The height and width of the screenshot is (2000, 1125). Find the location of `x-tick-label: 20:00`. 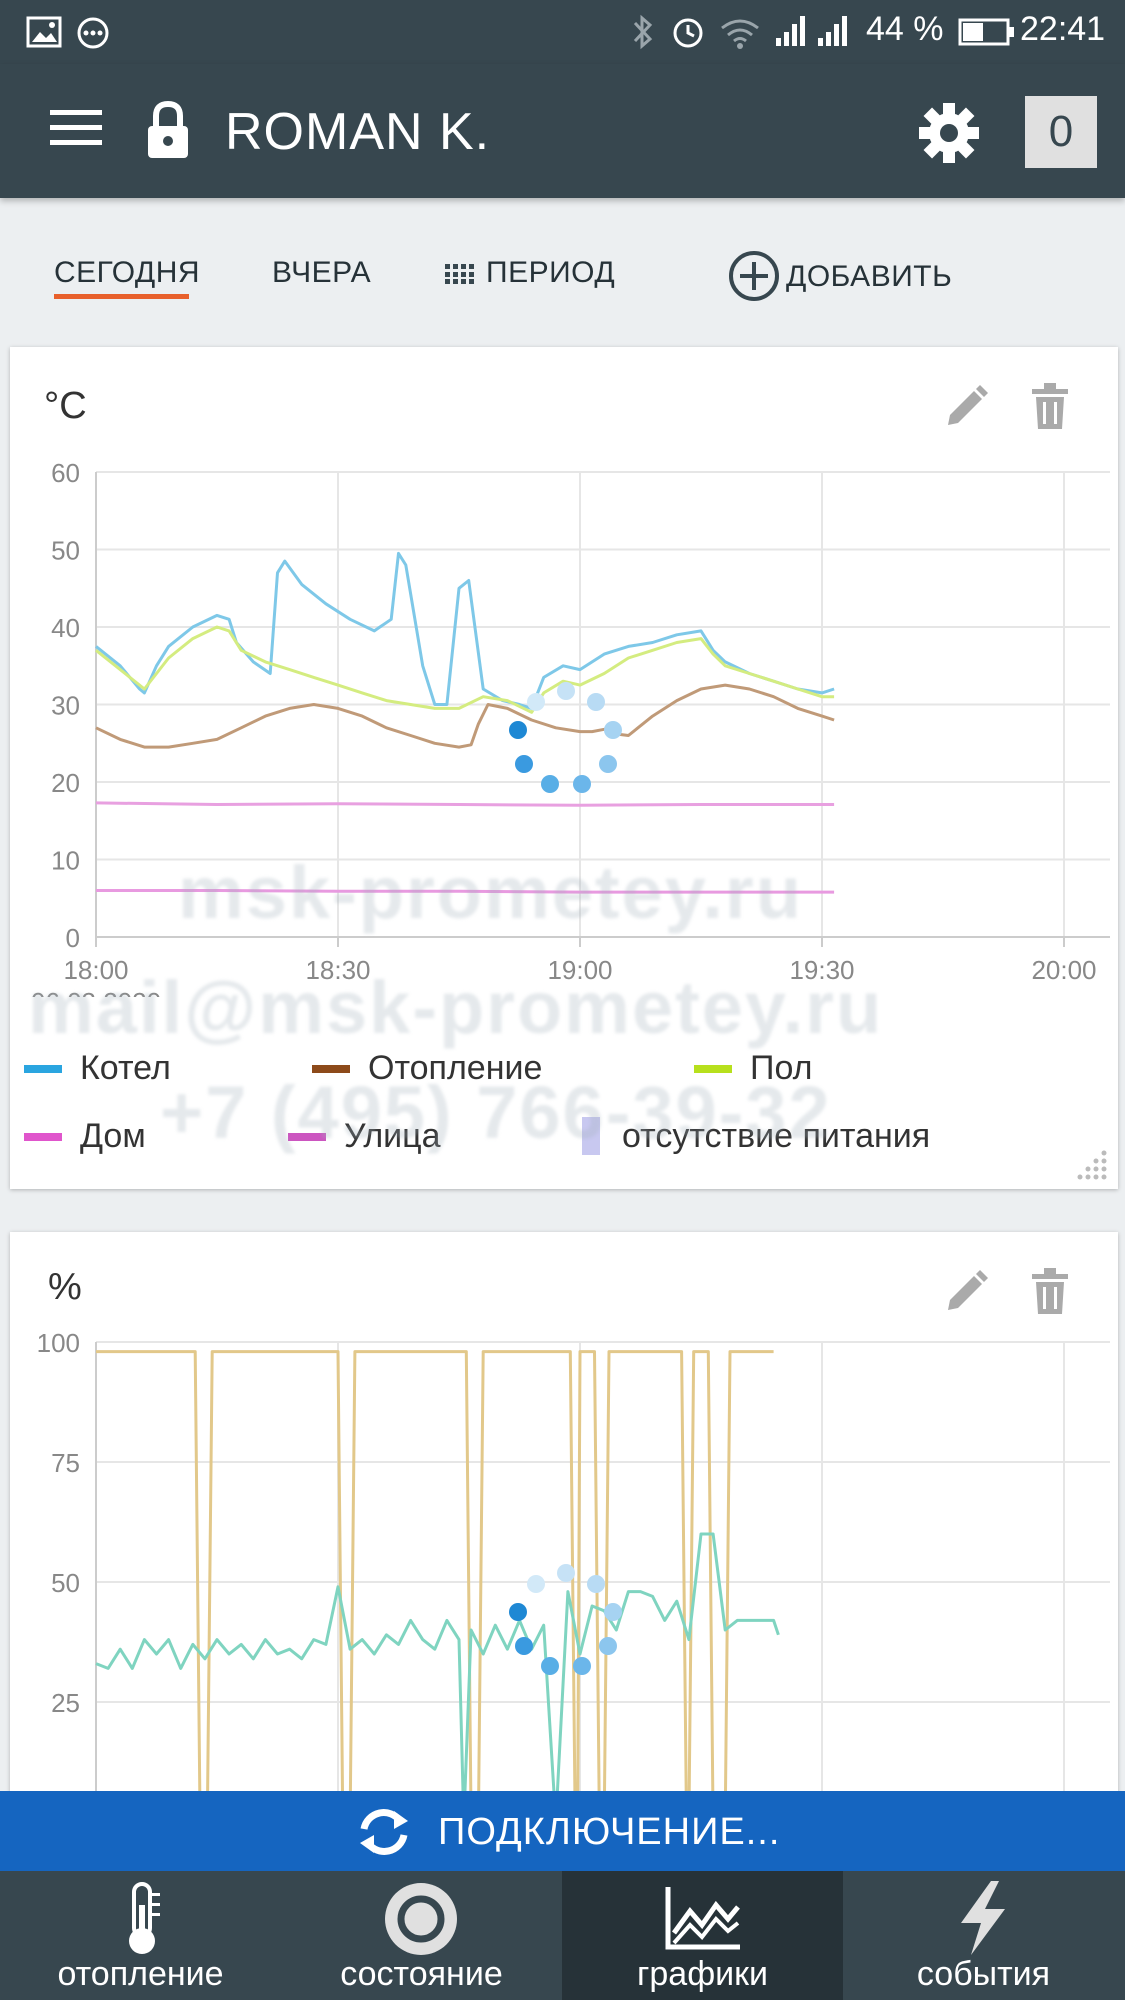

x-tick-label: 20:00 is located at coordinates (1063, 970).